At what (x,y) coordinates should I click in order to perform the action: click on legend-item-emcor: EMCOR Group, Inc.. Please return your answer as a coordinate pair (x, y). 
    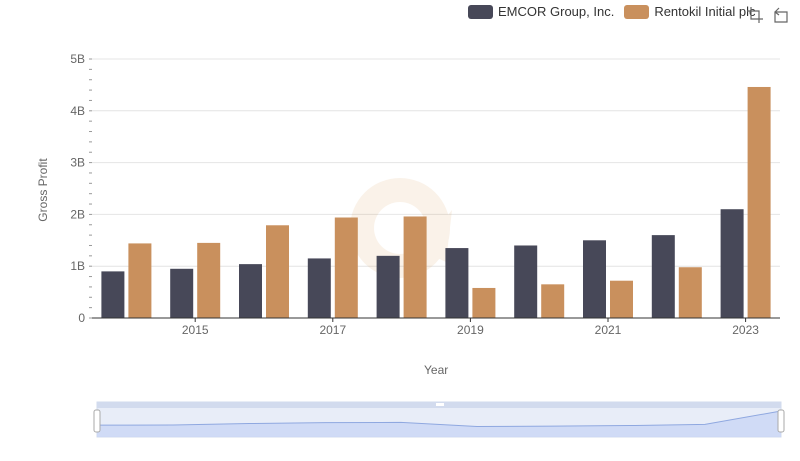
    Looking at the image, I should click on (541, 11).